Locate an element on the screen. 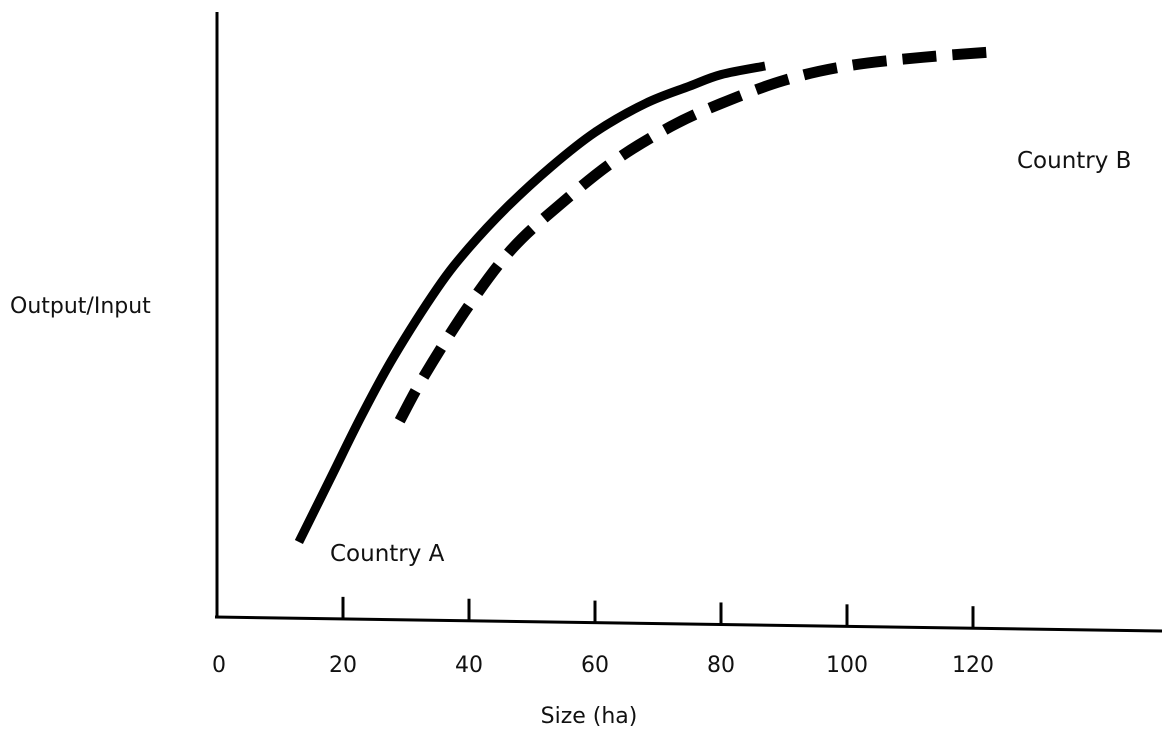 This screenshot has width=1162, height=734. series-label-country-b: Country B is located at coordinates (1074, 161).